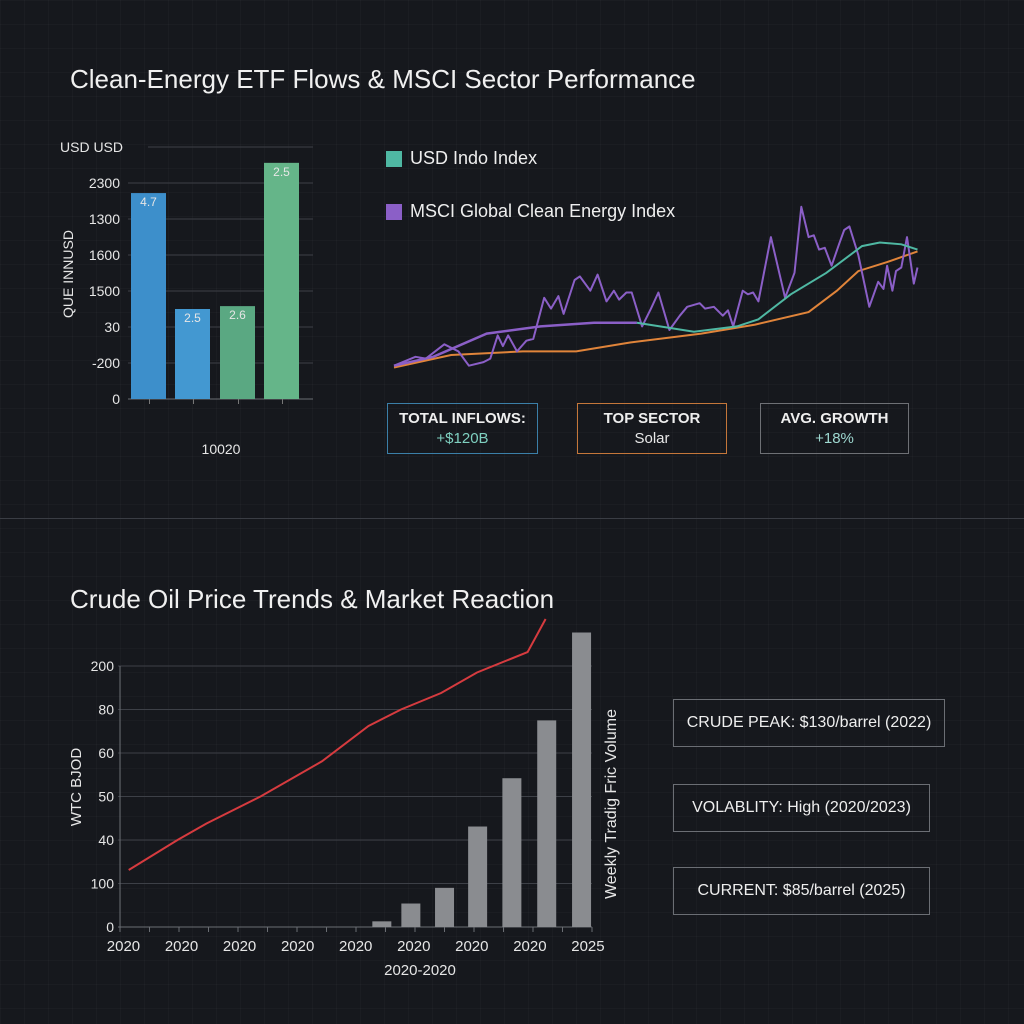  What do you see at coordinates (106, 710) in the screenshot?
I see `y-tick-label: 80` at bounding box center [106, 710].